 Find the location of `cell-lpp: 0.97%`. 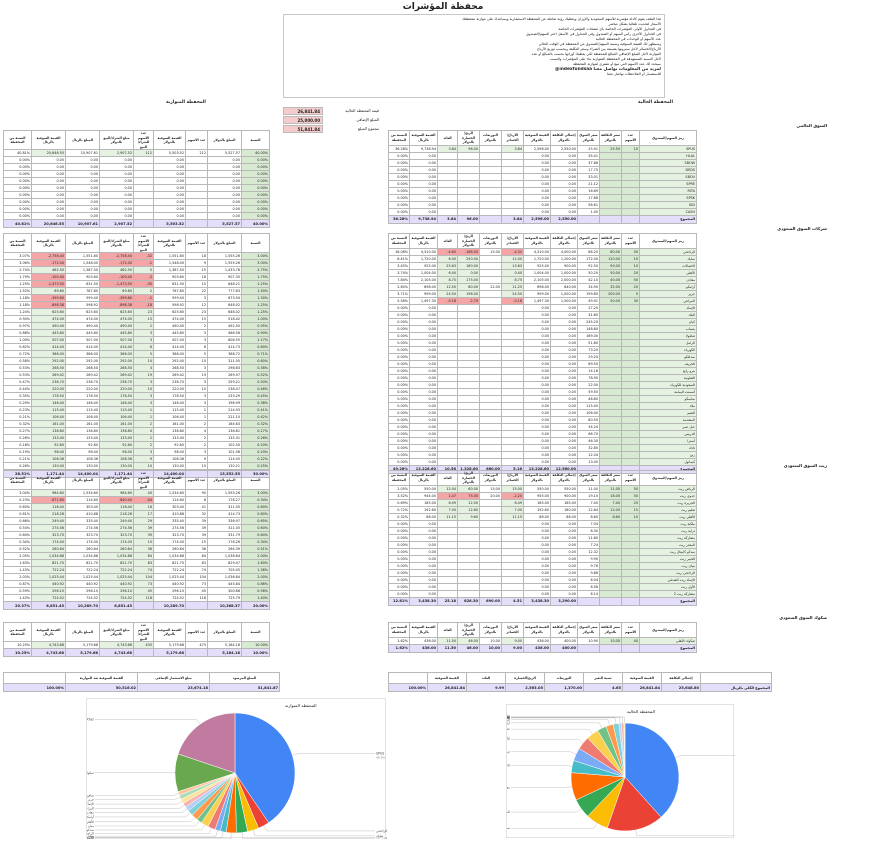

cell-lpp: 0.97% is located at coordinates (17, 326).